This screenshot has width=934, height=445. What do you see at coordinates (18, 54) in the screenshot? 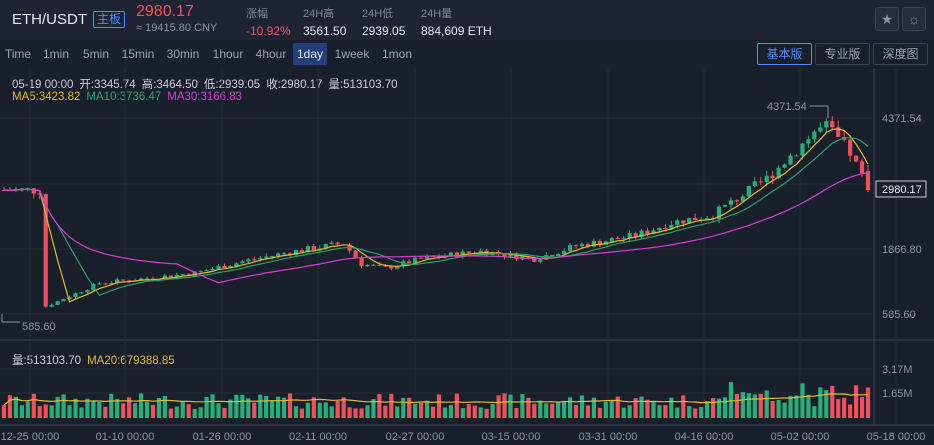
I see `tab-time: Time` at bounding box center [18, 54].